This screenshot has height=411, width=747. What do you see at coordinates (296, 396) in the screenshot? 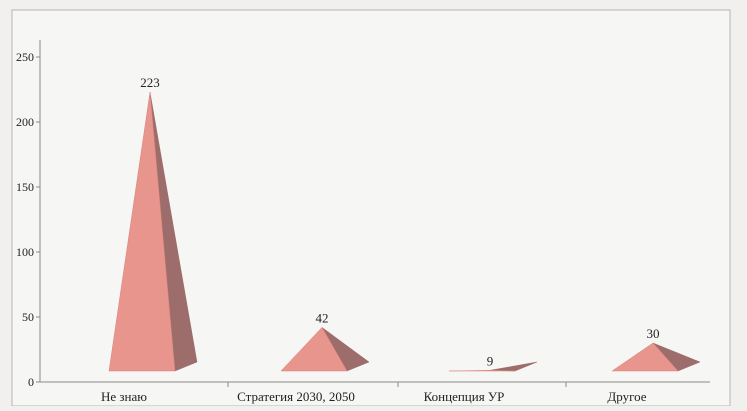
I see `x-tick-label: Стратегия 2030, 2050` at bounding box center [296, 396].